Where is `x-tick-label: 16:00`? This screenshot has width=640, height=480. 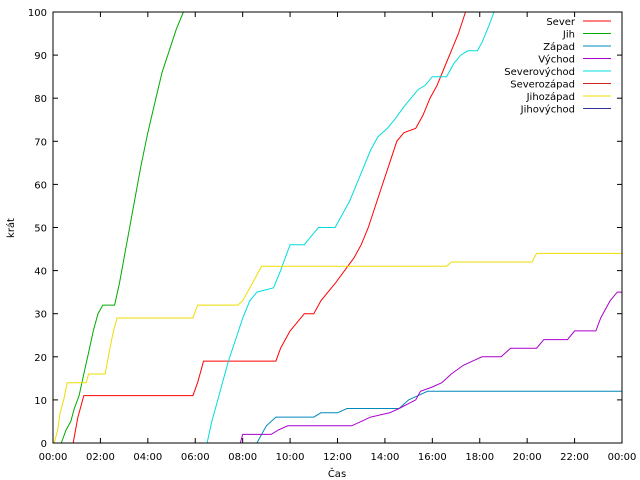
x-tick-label: 16:00 is located at coordinates (432, 457).